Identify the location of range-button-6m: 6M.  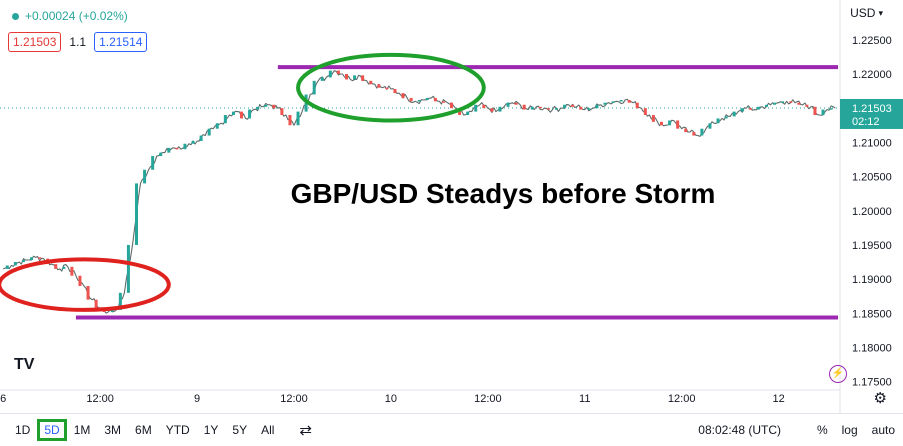
(143, 430).